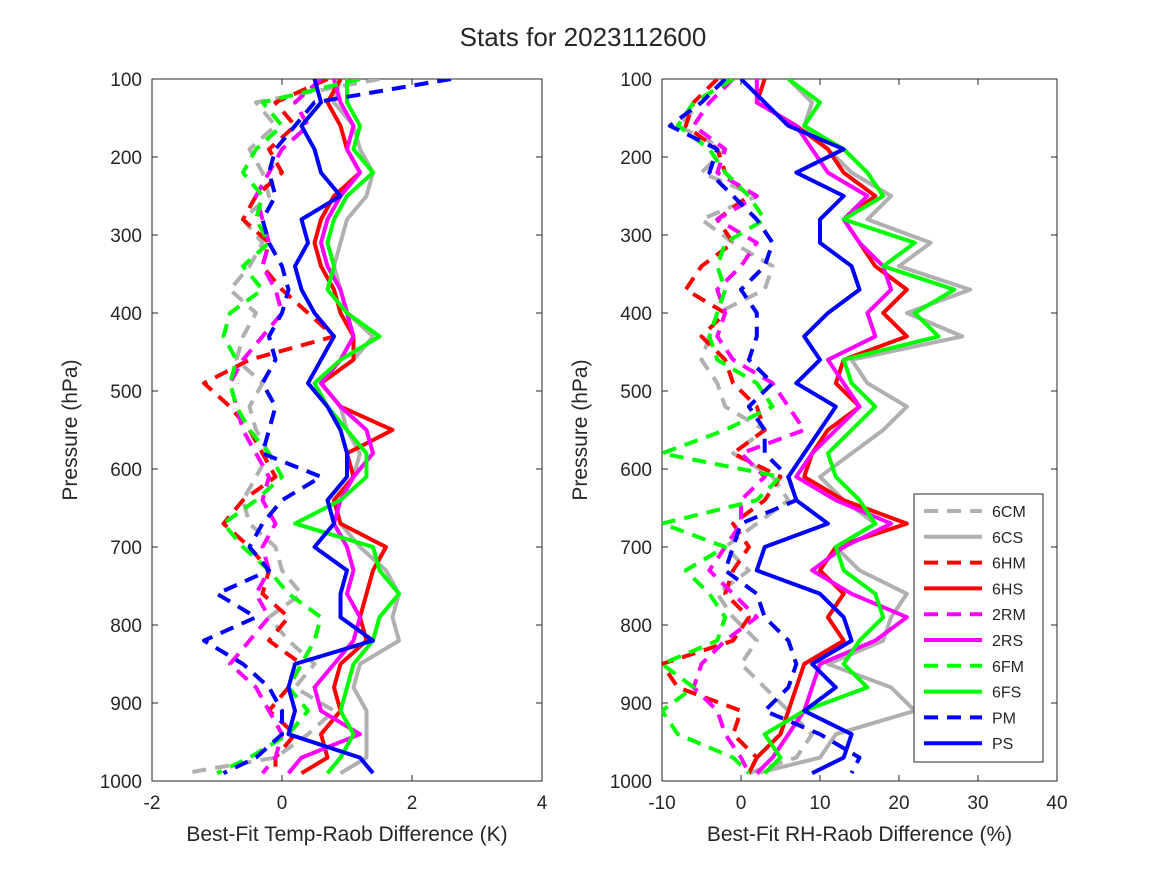 Image resolution: width=1167 pixels, height=875 pixels. Describe the element at coordinates (859, 834) in the screenshot. I see `x-axis-label: Best-Fit RH-Raob Difference (%)` at that location.